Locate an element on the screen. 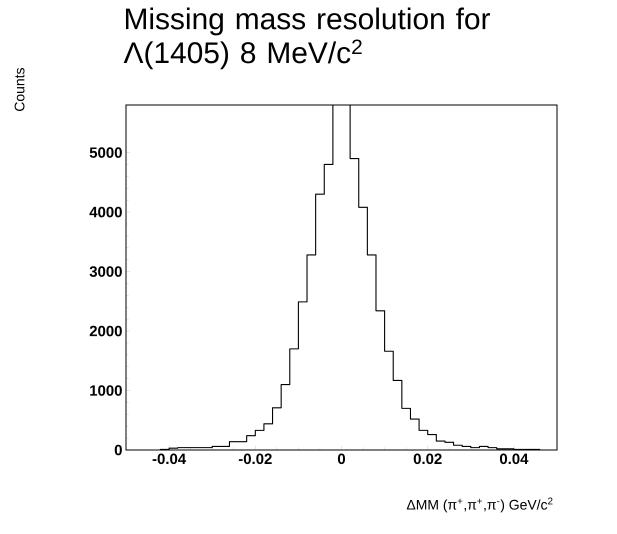 The image size is (617, 534). y-tick-label: 5000 is located at coordinates (106, 152).